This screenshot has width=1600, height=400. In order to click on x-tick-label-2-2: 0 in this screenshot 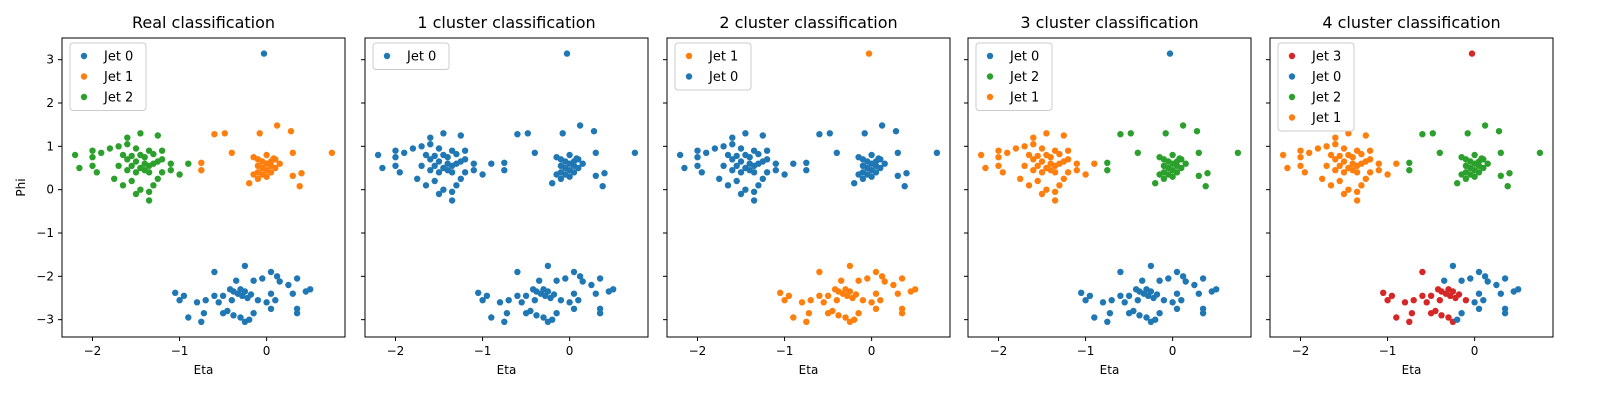, I will do `click(872, 351)`.